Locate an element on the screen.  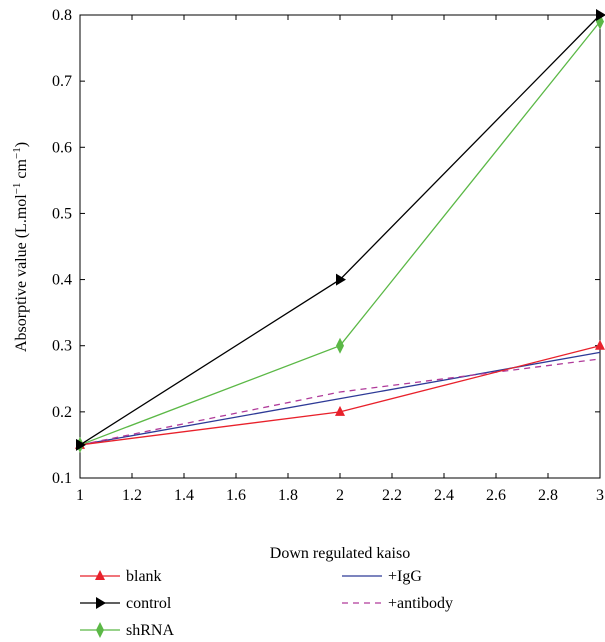
x-axis-label: Down regulated kaiso is located at coordinates (340, 553).